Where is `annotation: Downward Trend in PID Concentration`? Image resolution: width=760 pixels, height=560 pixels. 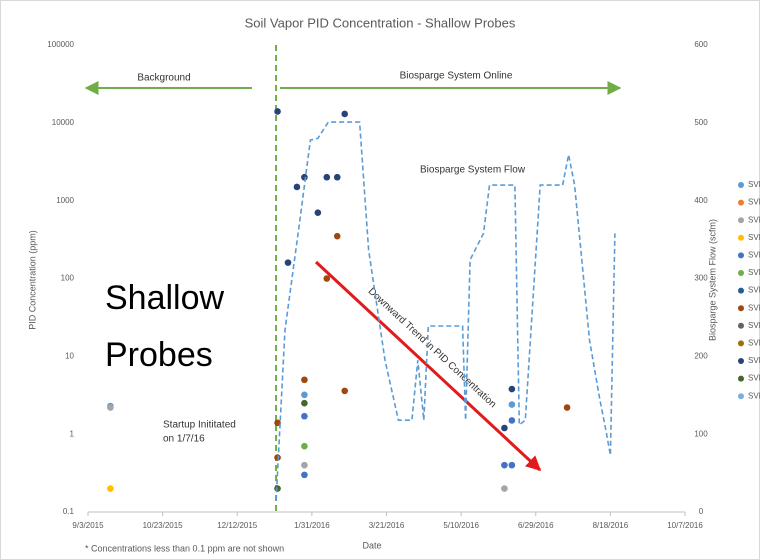
annotation: Downward Trend in PID Concentration is located at coordinates (432, 348).